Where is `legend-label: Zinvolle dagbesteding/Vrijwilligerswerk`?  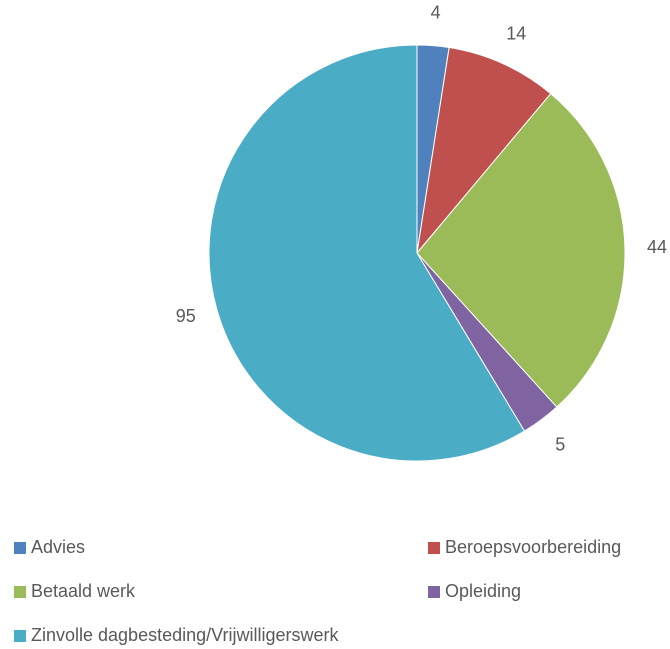 legend-label: Zinvolle dagbesteding/Vrijwilligerswerk is located at coordinates (185, 635).